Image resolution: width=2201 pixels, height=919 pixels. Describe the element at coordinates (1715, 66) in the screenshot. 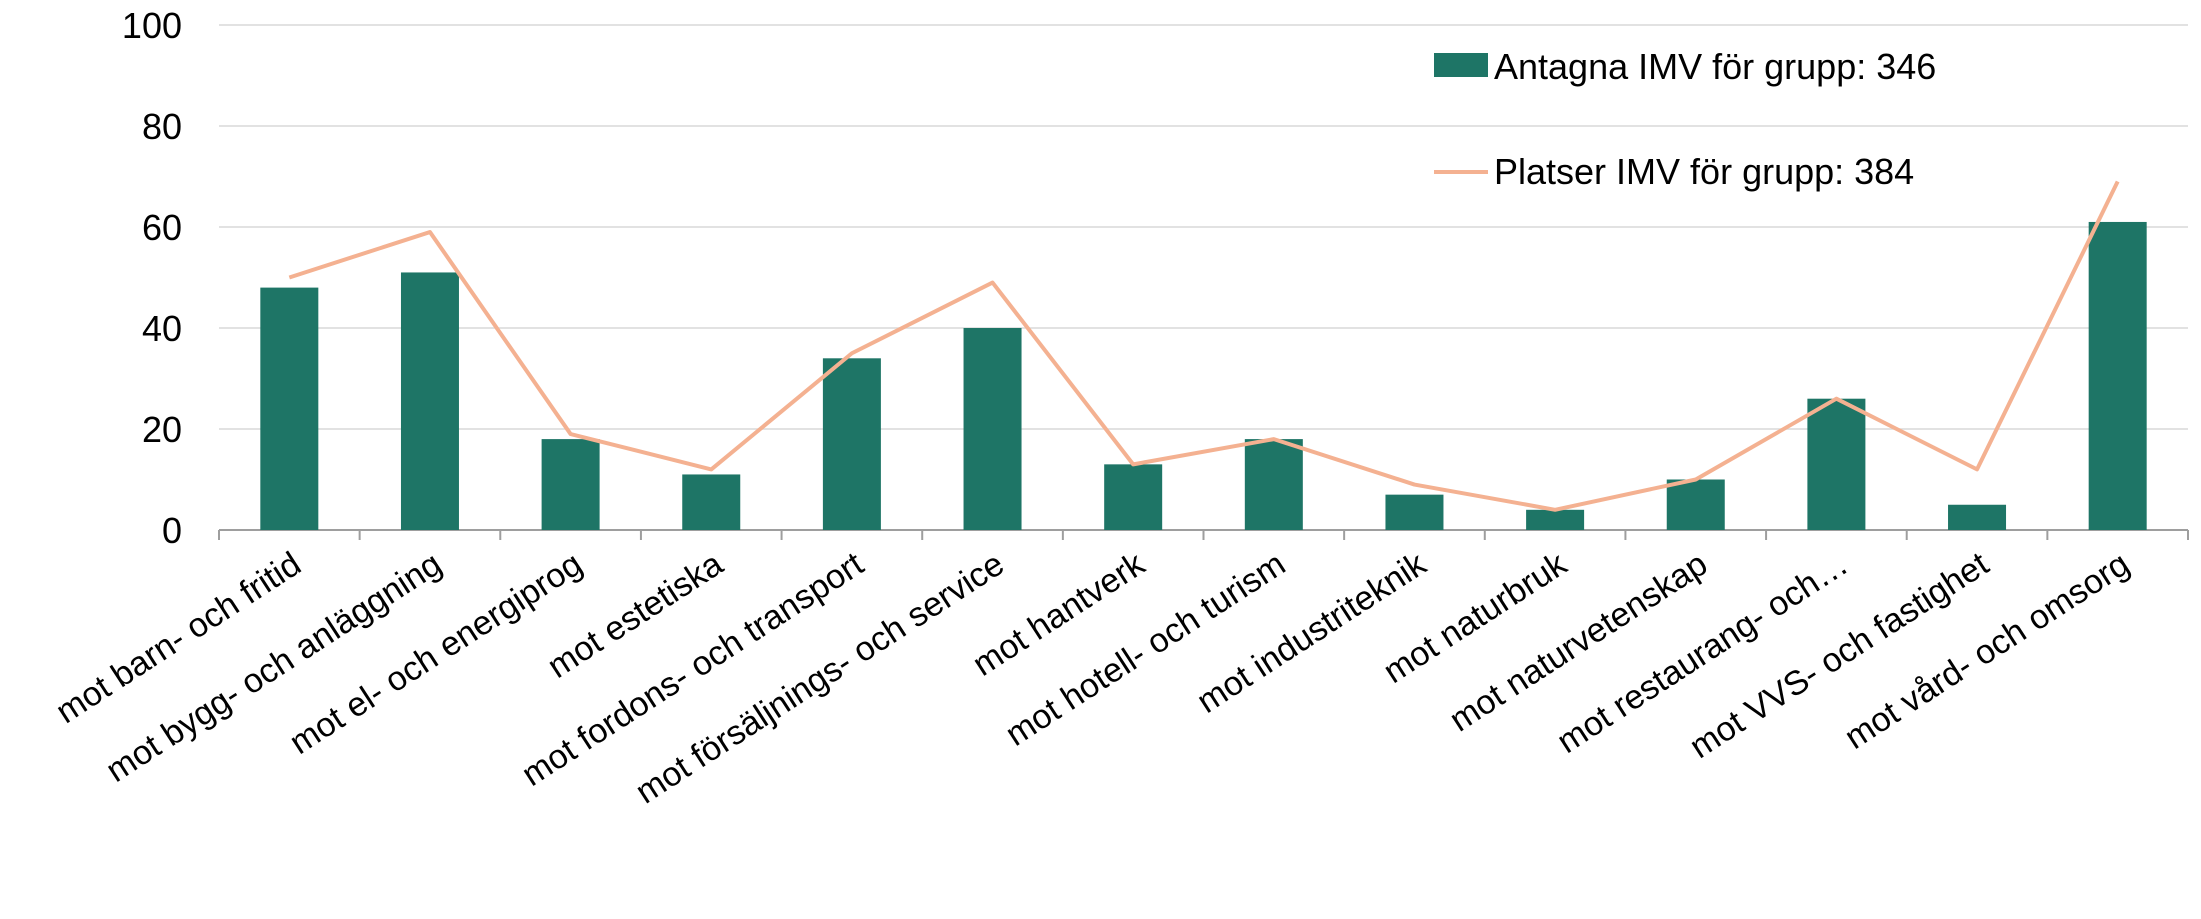

I see `legend-label-antagna: Antagna IMV för grupp: 346` at that location.